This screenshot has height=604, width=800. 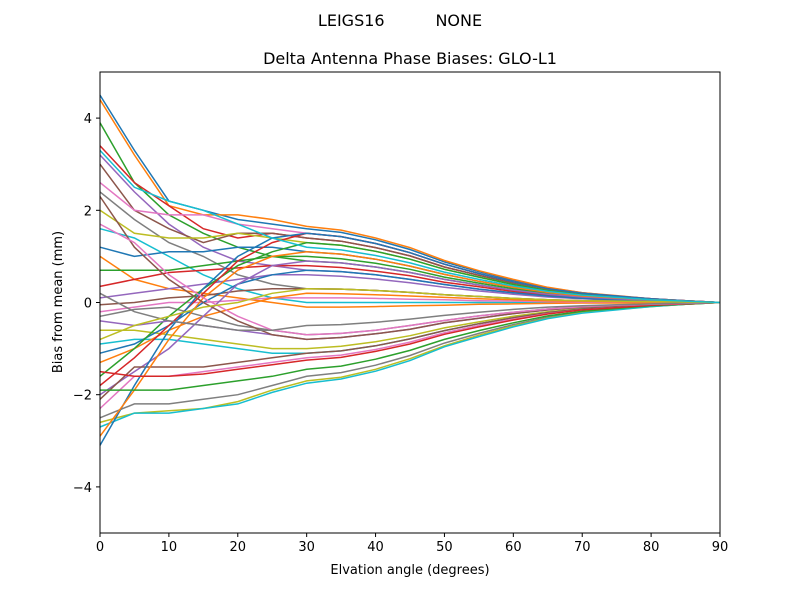 I want to click on x-tick-label: 10, so click(x=169, y=547).